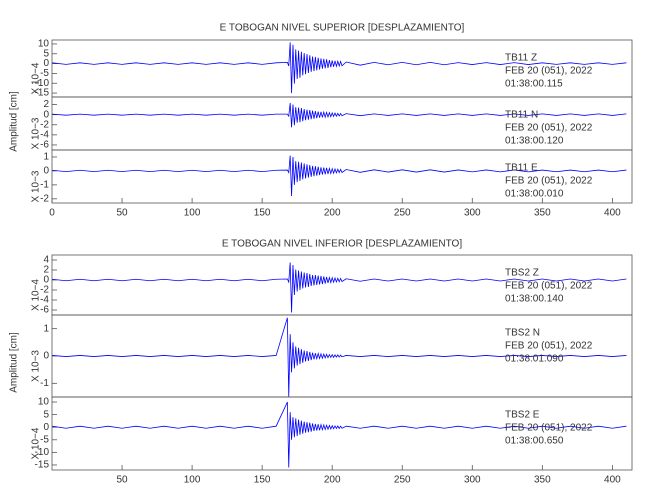 The height and width of the screenshot is (500, 650). Describe the element at coordinates (522, 273) in the screenshot. I see `station-annotation: TBS2 Z` at that location.